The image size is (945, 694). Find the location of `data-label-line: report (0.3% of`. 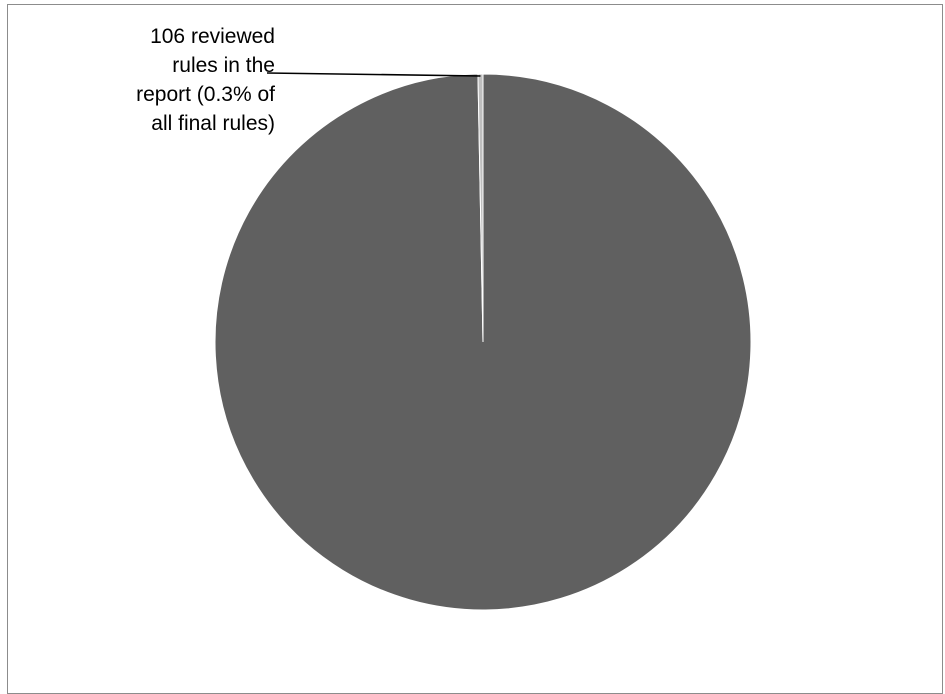

data-label-line: report (0.3% of is located at coordinates (205, 94).